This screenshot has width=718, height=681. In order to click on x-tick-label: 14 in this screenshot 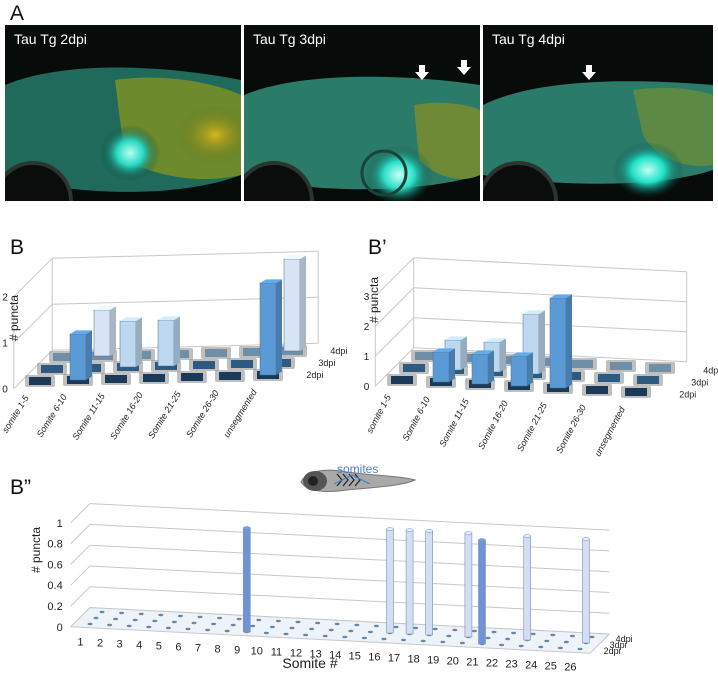, I will do `click(335, 656)`.